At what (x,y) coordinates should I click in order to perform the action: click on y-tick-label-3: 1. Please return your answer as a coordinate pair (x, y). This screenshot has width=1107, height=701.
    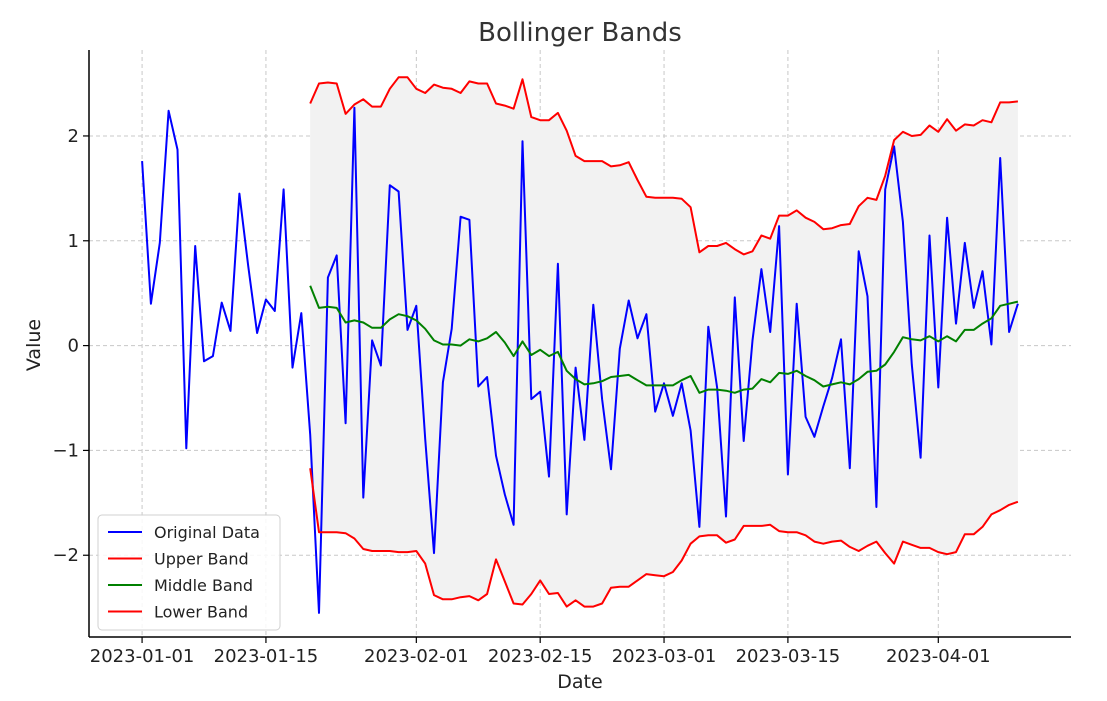
    Looking at the image, I should click on (73, 241).